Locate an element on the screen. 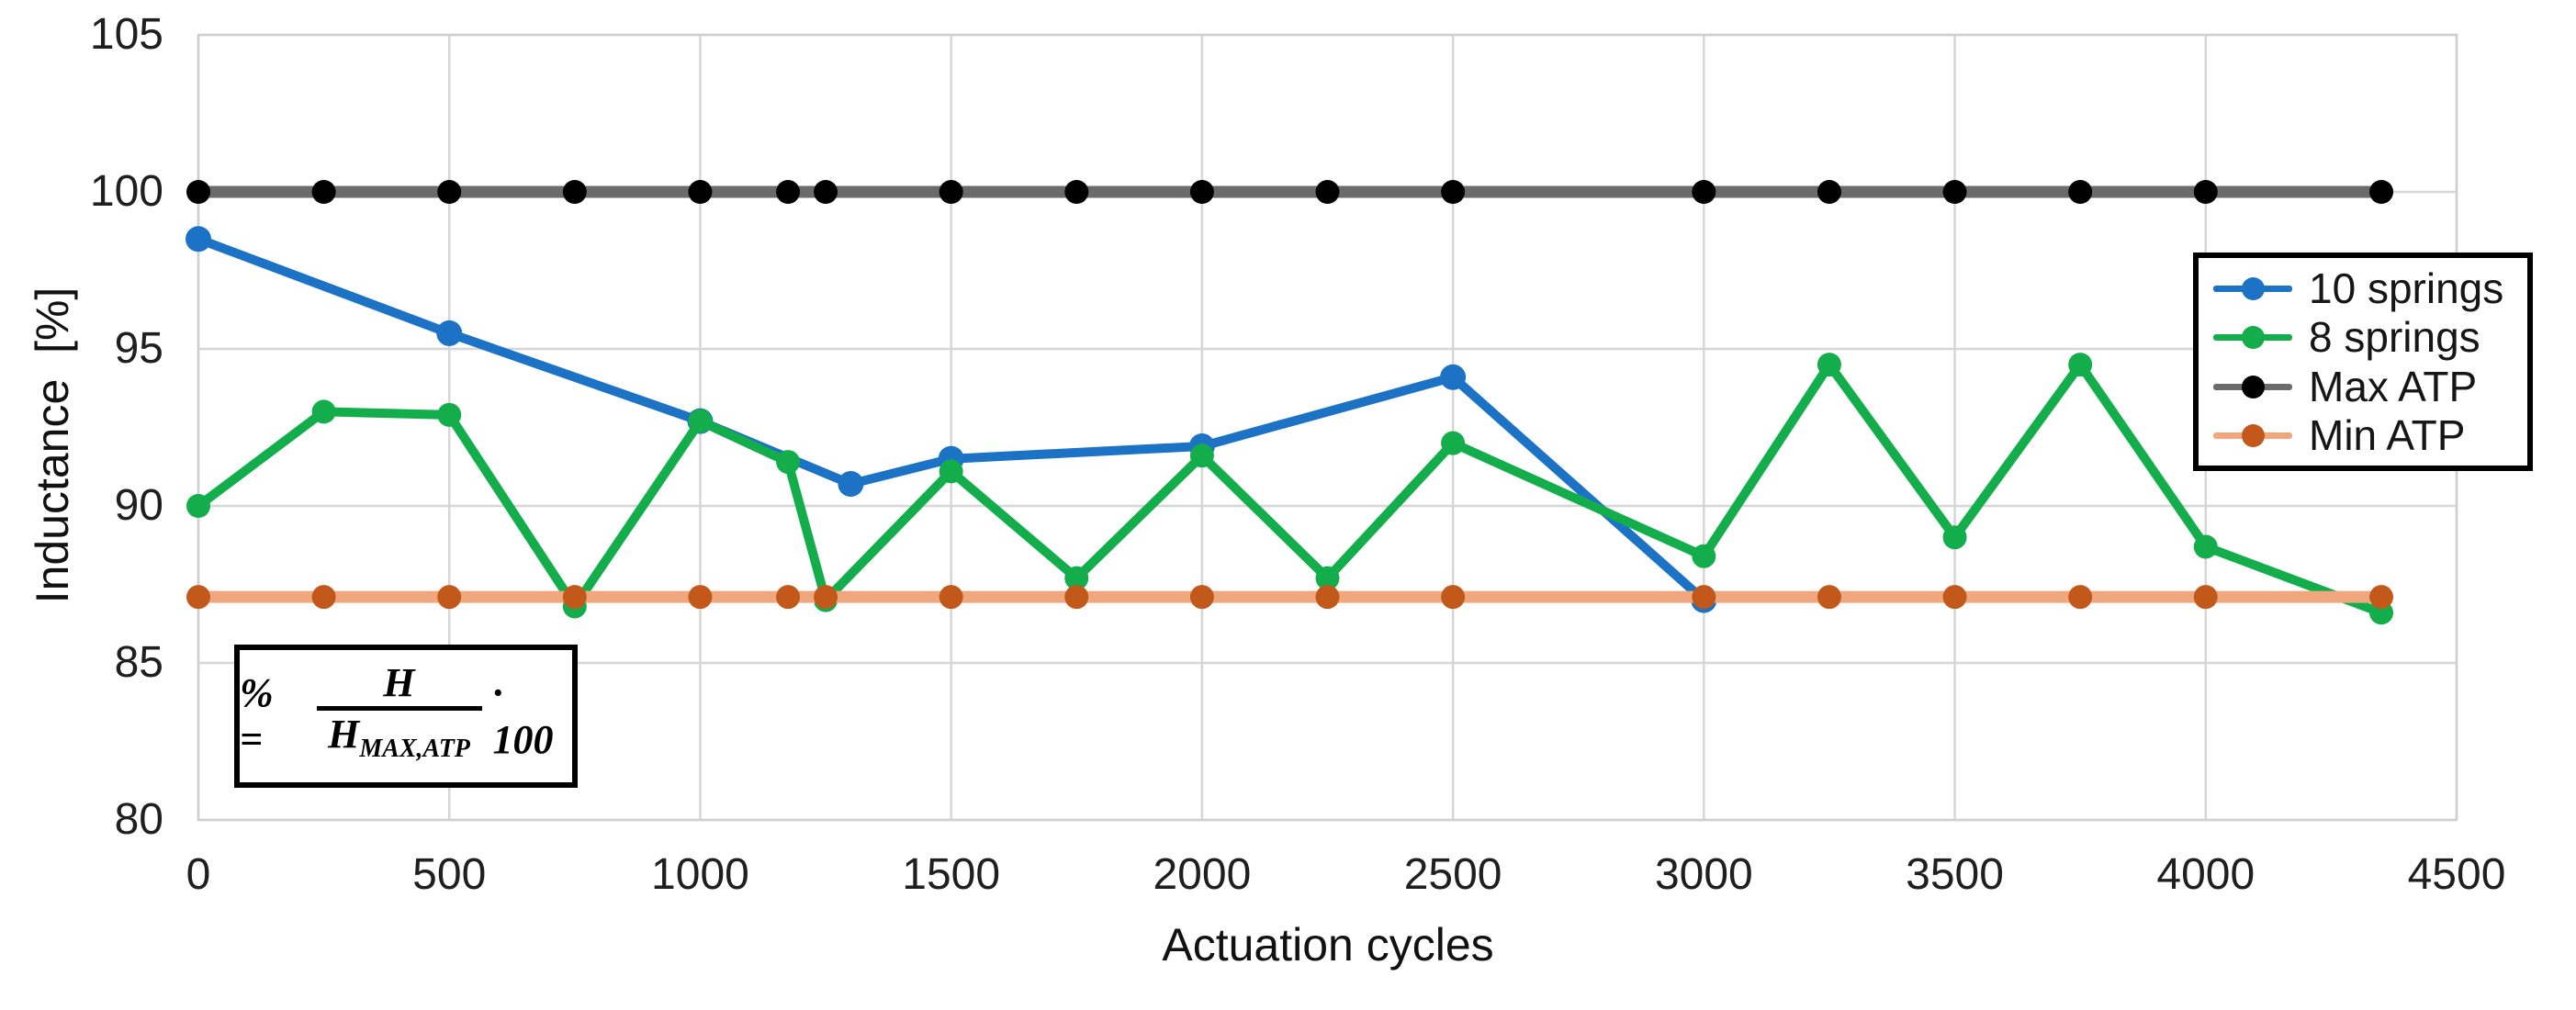 The image size is (2576, 1010). formula-fraction-bar is located at coordinates (399, 708).